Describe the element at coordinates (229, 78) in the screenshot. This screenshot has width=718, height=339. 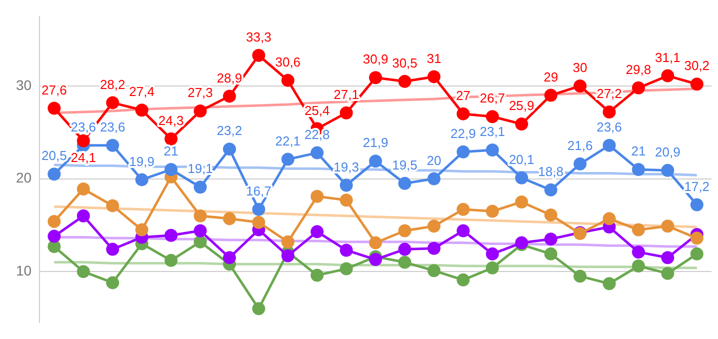
I see `data-label: 28,9` at that location.